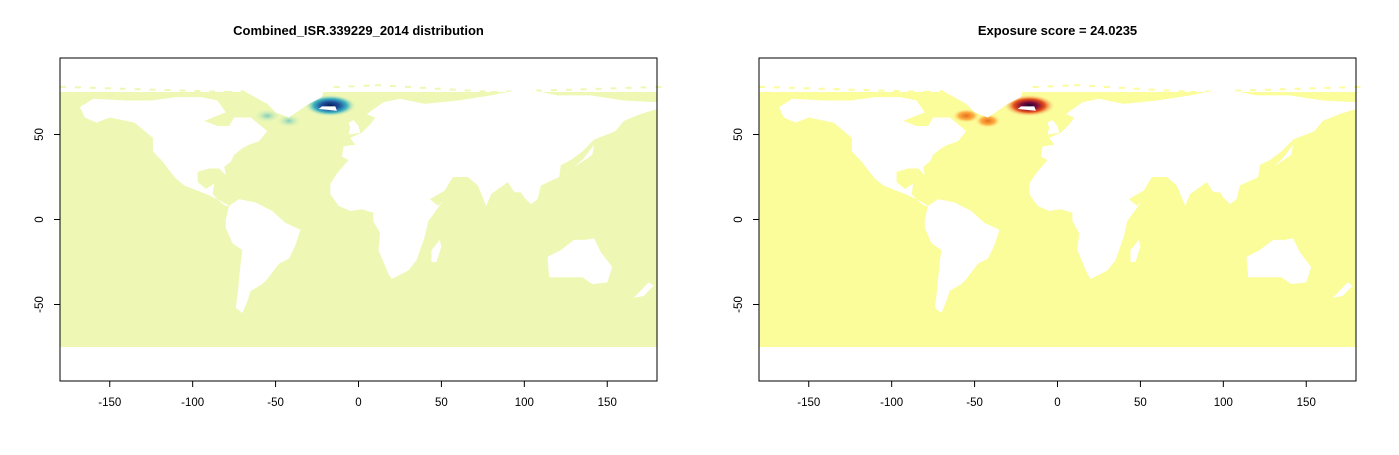  I want to click on land-afro-eurasia, so click(493, 183).